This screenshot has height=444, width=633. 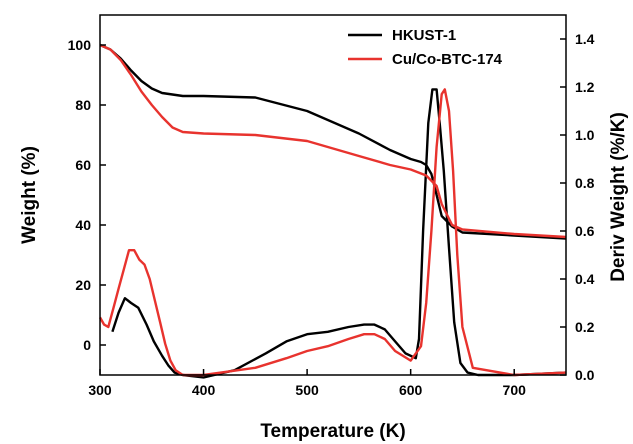 I want to click on x-tick-label: 500, so click(x=307, y=390).